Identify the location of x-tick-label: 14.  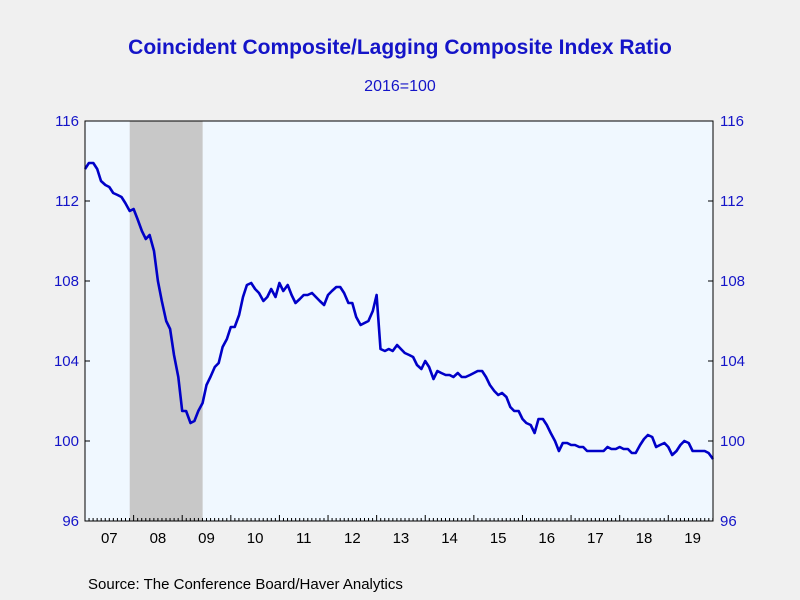
(449, 538).